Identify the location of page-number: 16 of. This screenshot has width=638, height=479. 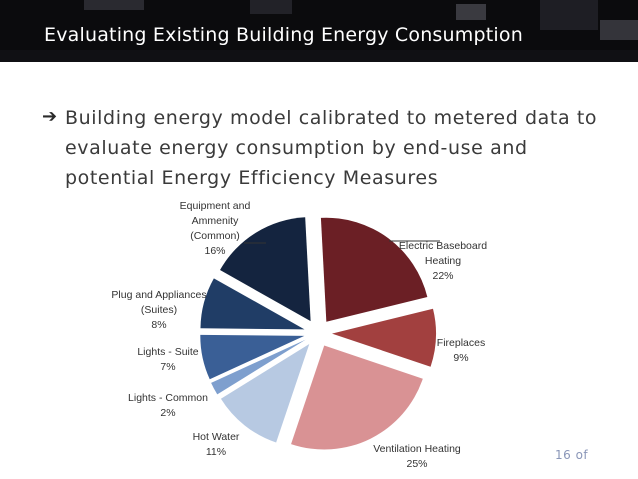
(572, 455).